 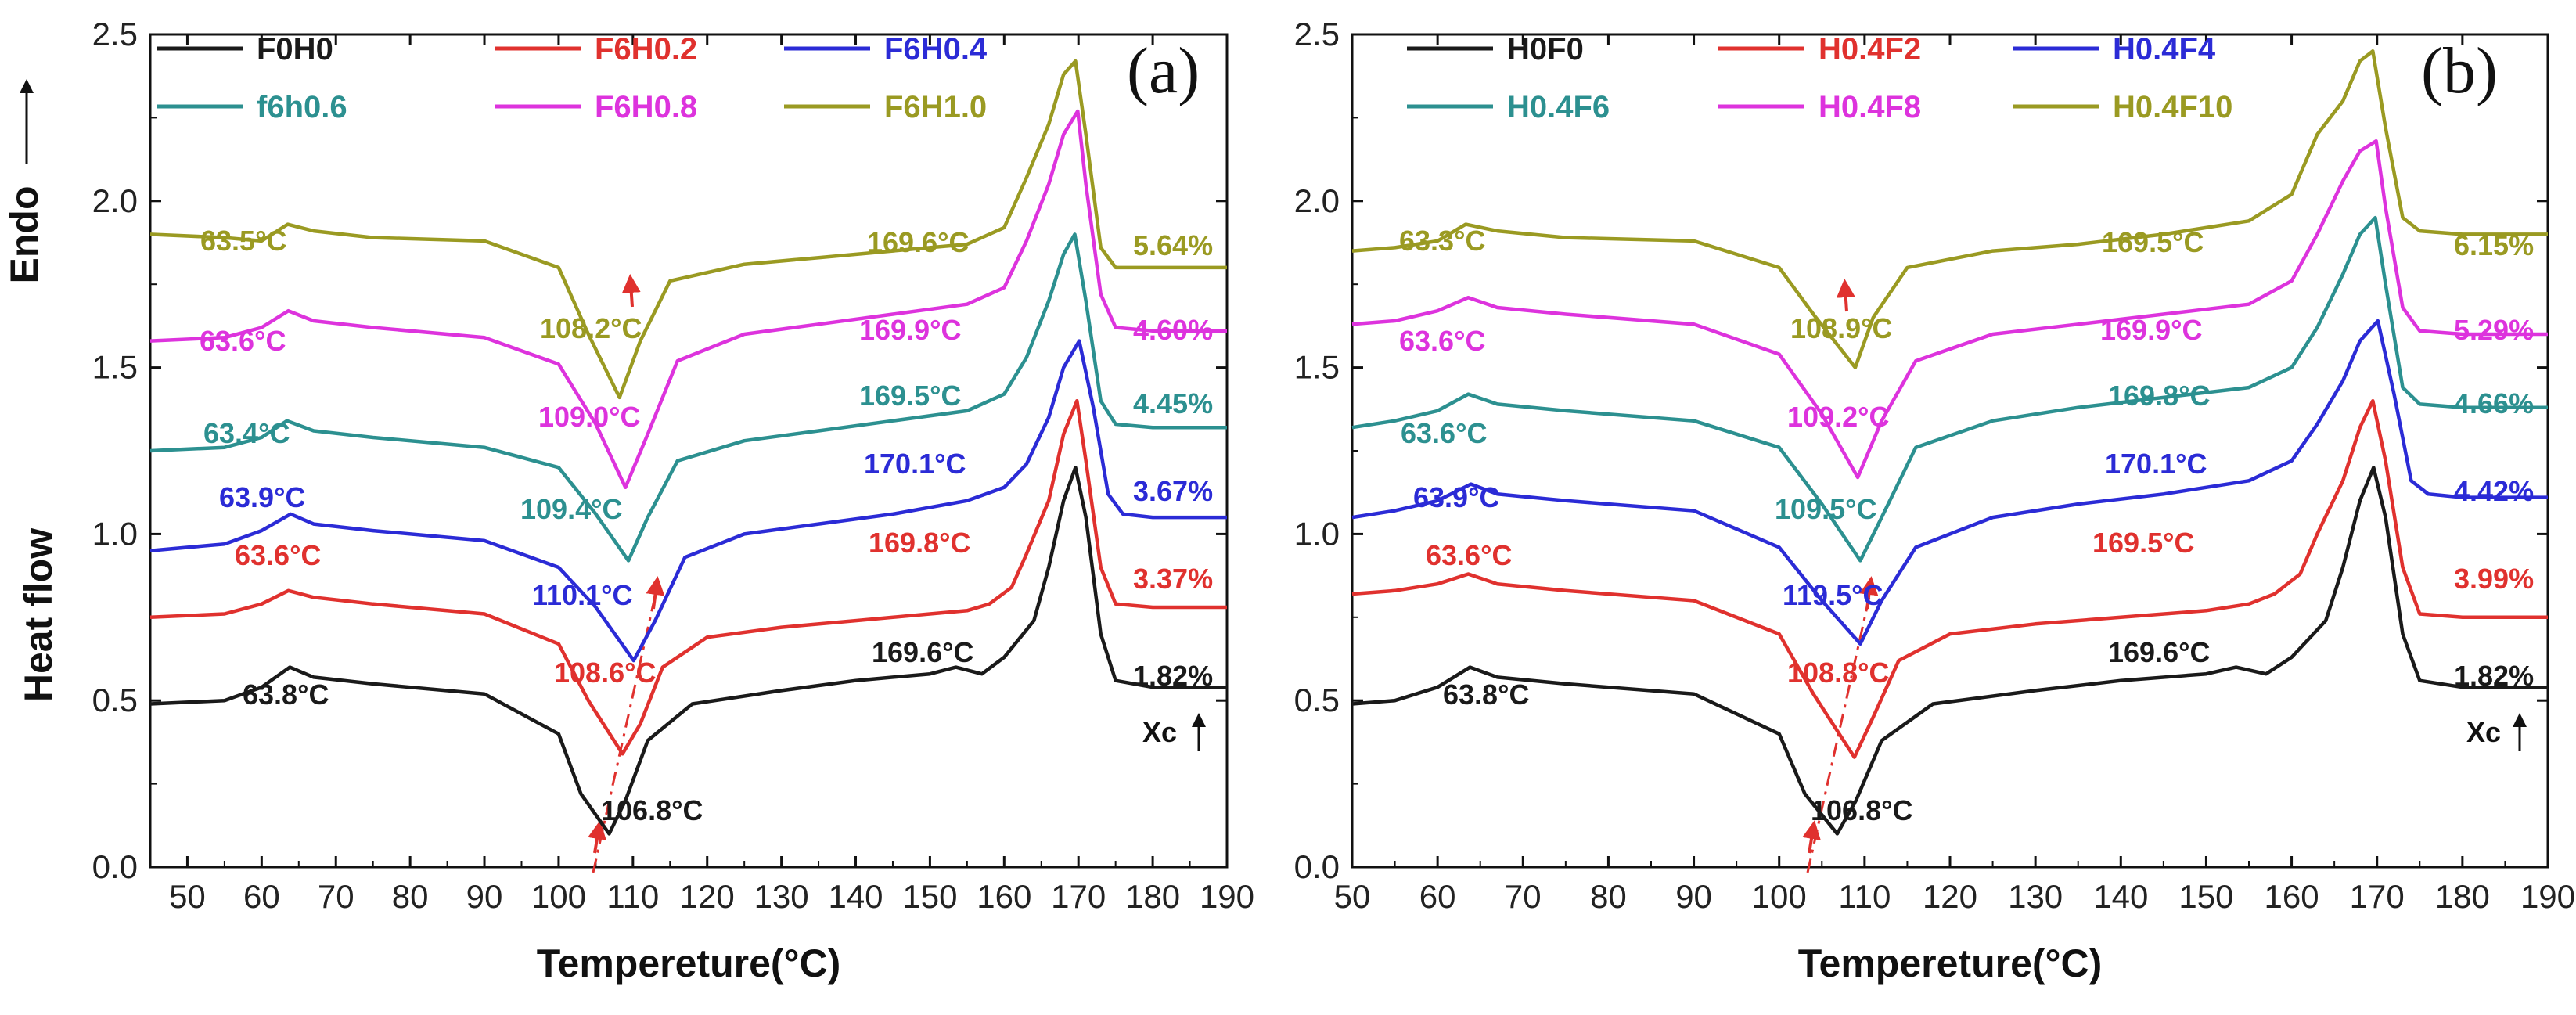 What do you see at coordinates (589, 417) in the screenshot?
I see `data-label-cryst: 109.0°C` at bounding box center [589, 417].